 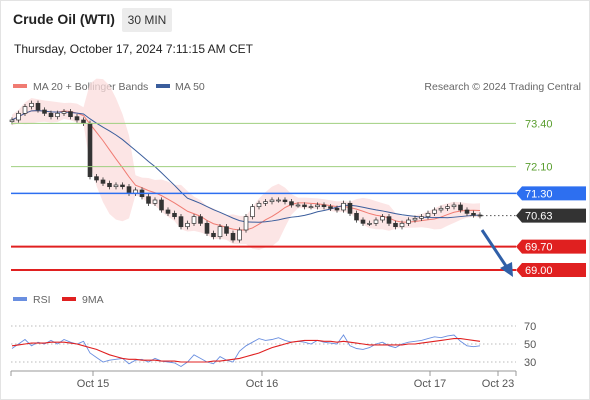 I want to click on level-label-support: 69.00, so click(x=539, y=271).